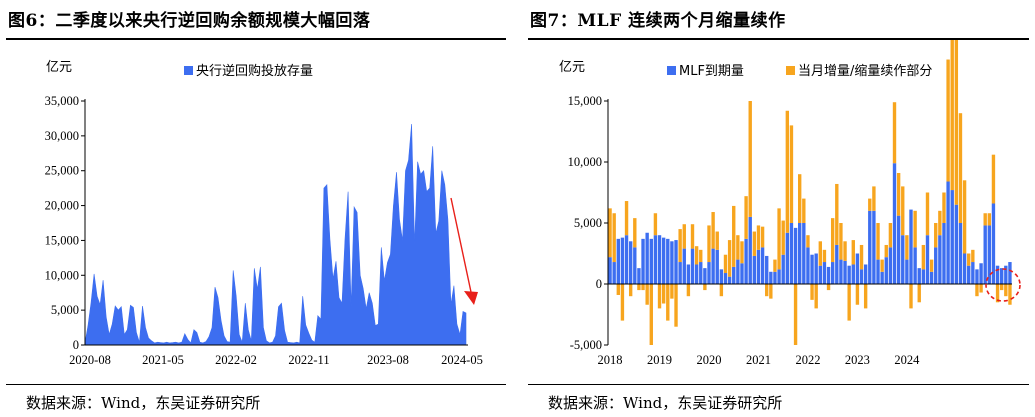 The height and width of the screenshot is (417, 1035). What do you see at coordinates (143, 403) in the screenshot?
I see `figure-6-source: 数据来源：Wind，东吴证券研究所` at bounding box center [143, 403].